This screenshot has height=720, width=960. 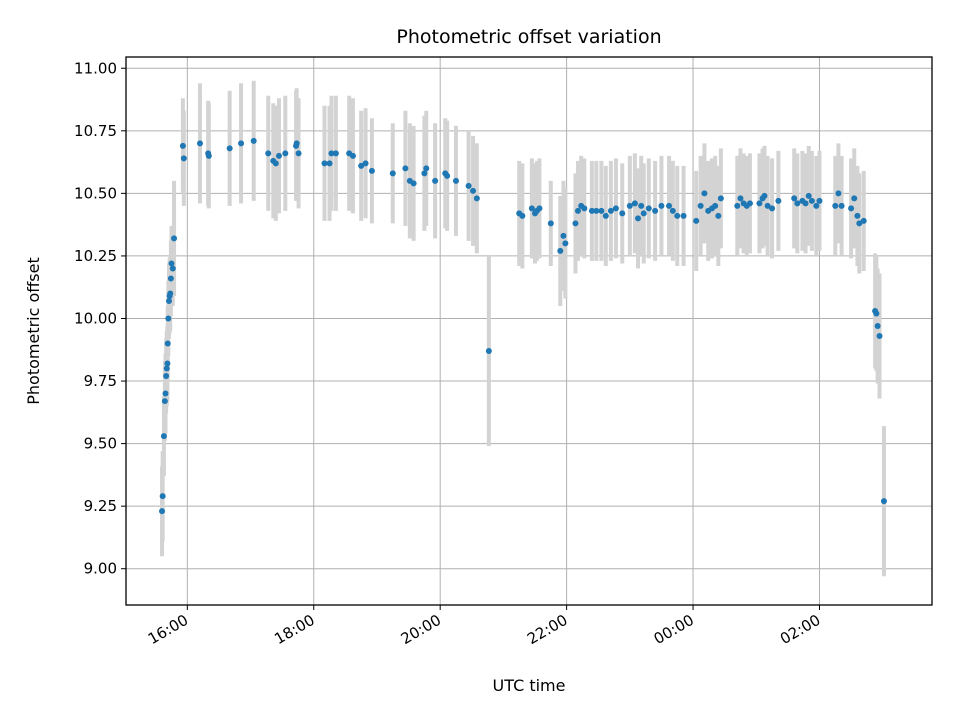 I want to click on y-tick-label: 9.00, so click(x=100, y=569).